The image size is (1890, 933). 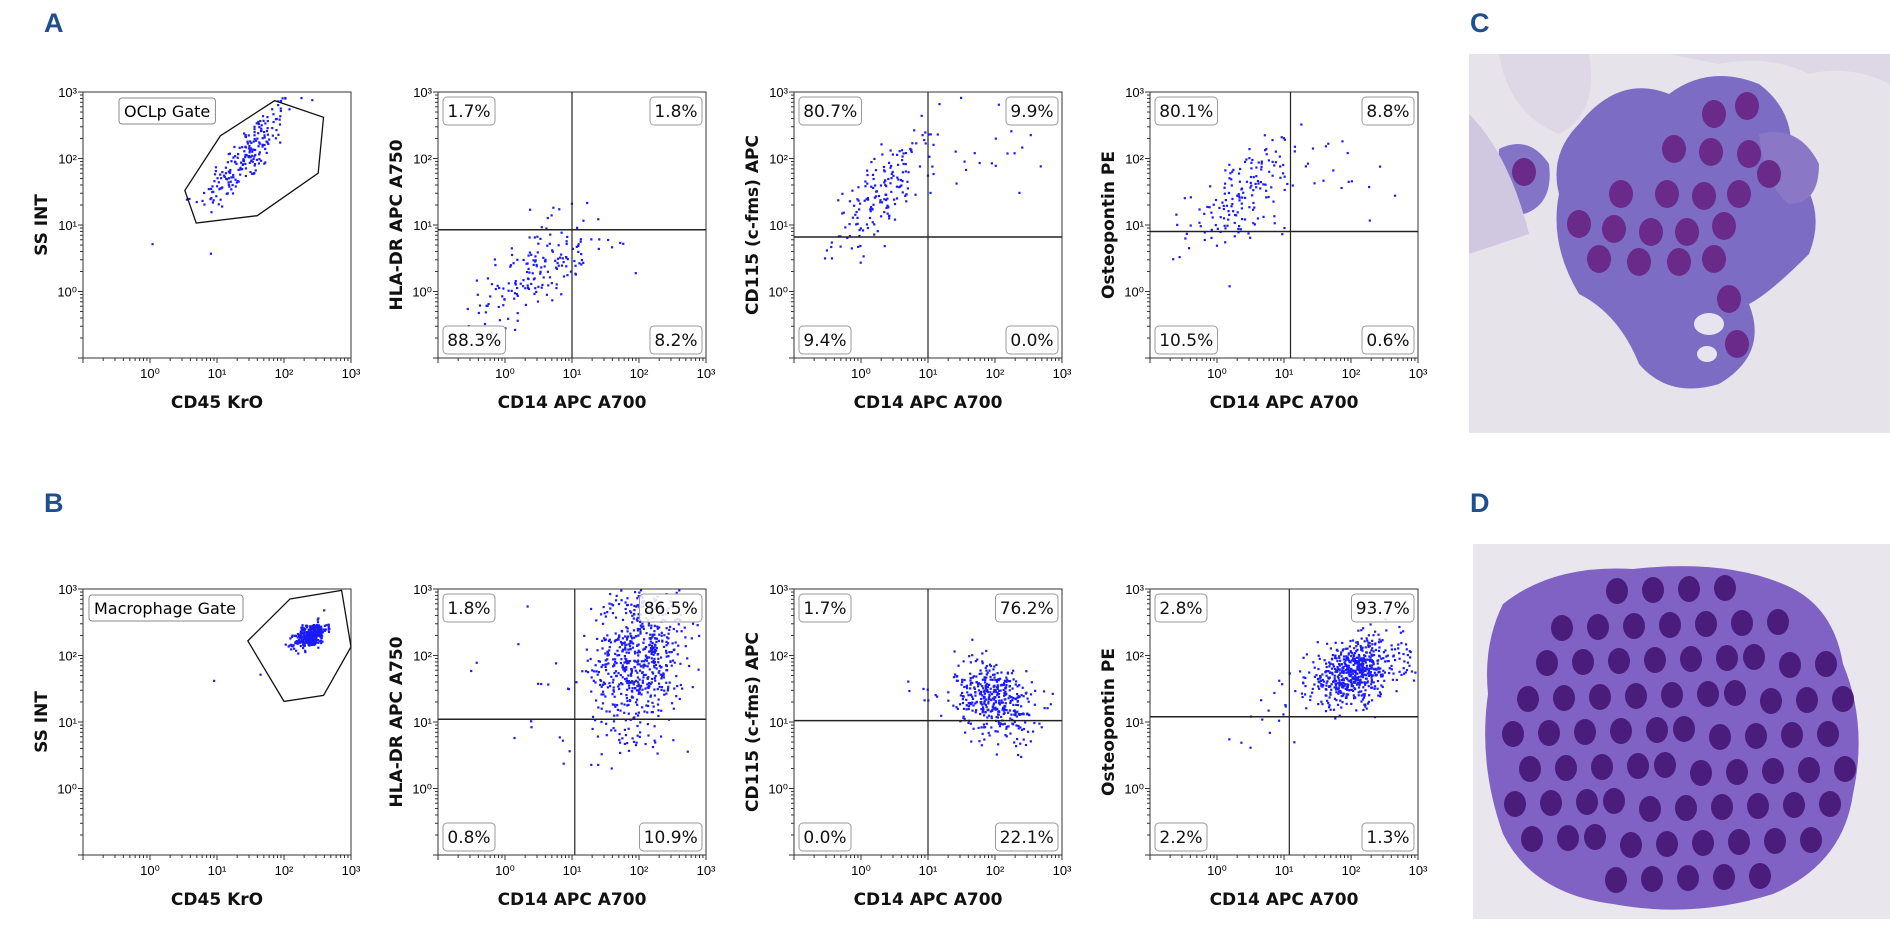 What do you see at coordinates (778, 789) in the screenshot?
I see `y-tick-label: 10⁰` at bounding box center [778, 789].